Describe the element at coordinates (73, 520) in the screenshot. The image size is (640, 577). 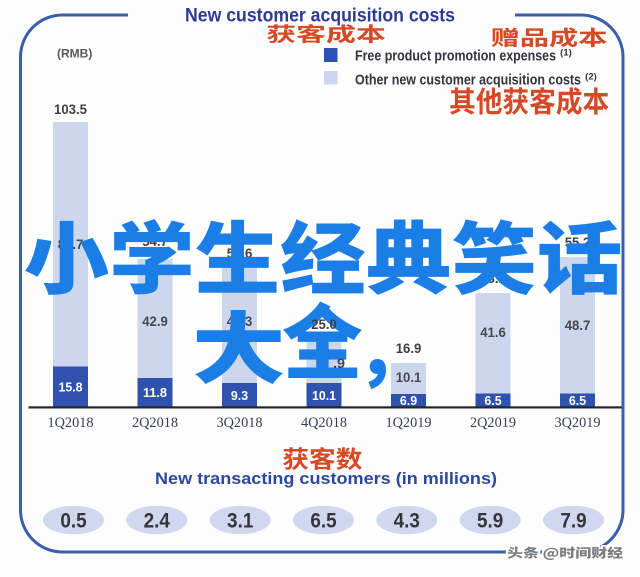
I see `svg-text: 0.5` at that location.